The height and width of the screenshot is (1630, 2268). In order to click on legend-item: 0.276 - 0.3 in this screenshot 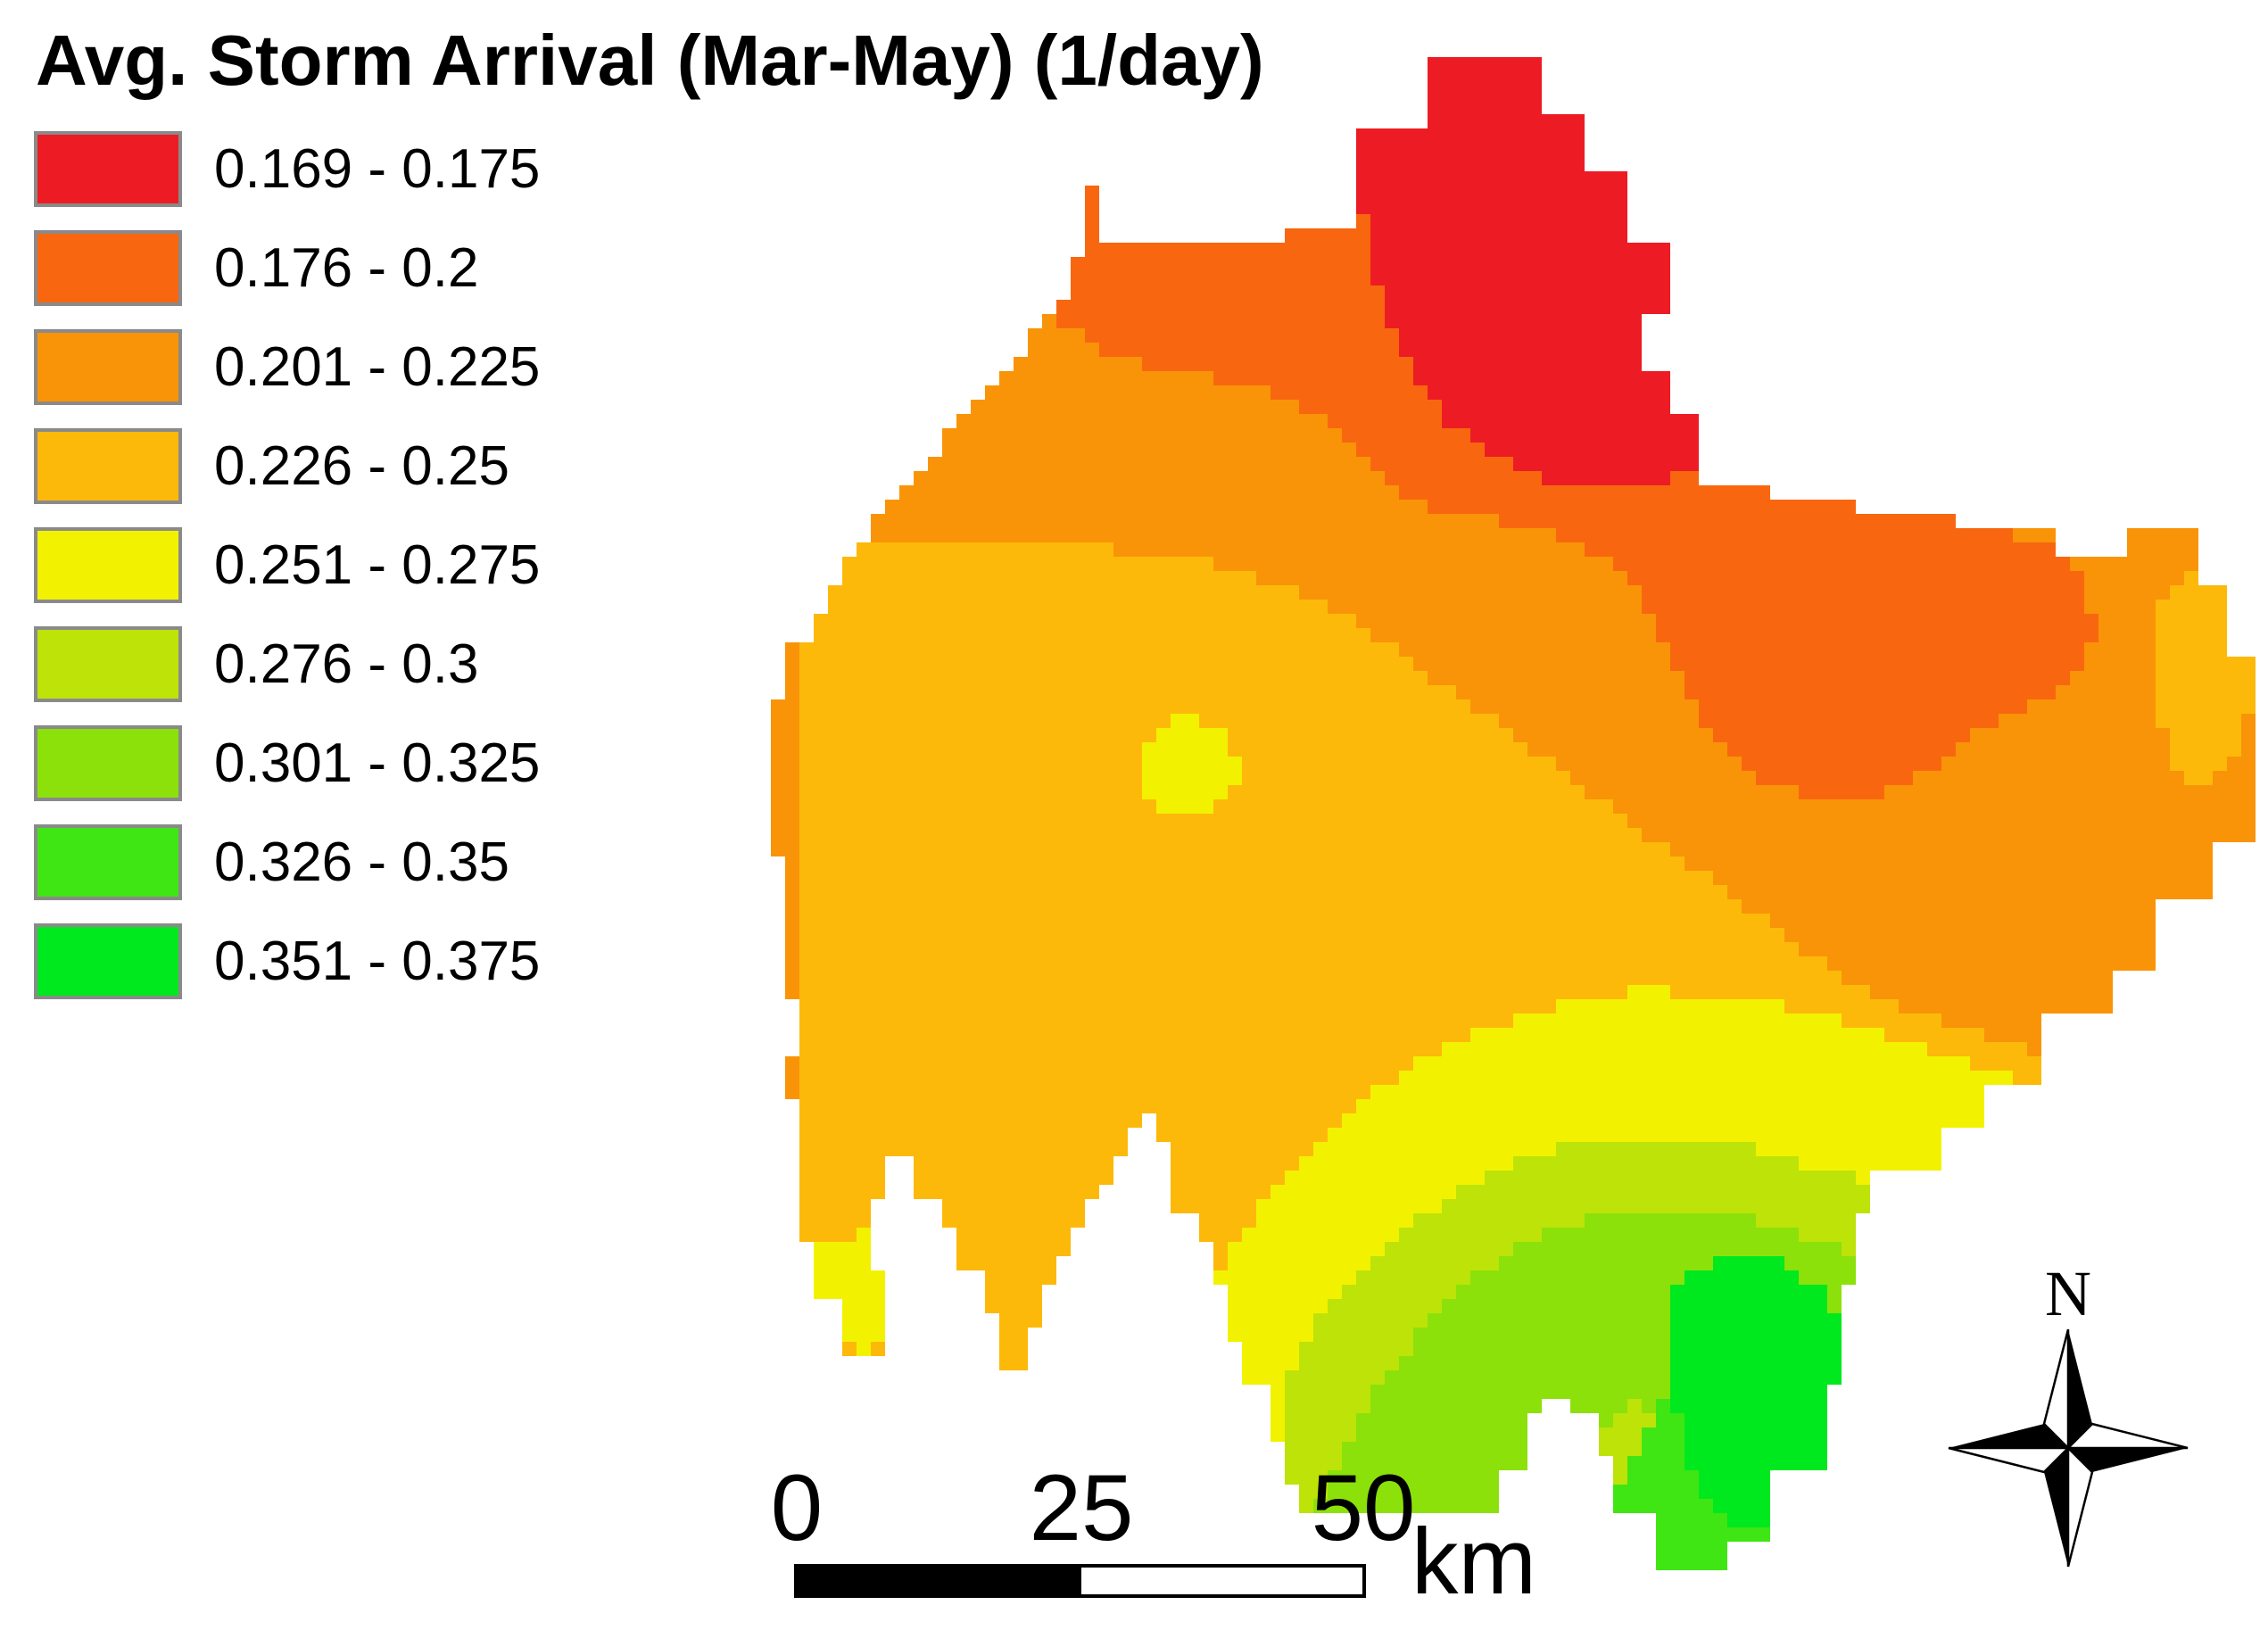, I will do `click(435, 664)`.